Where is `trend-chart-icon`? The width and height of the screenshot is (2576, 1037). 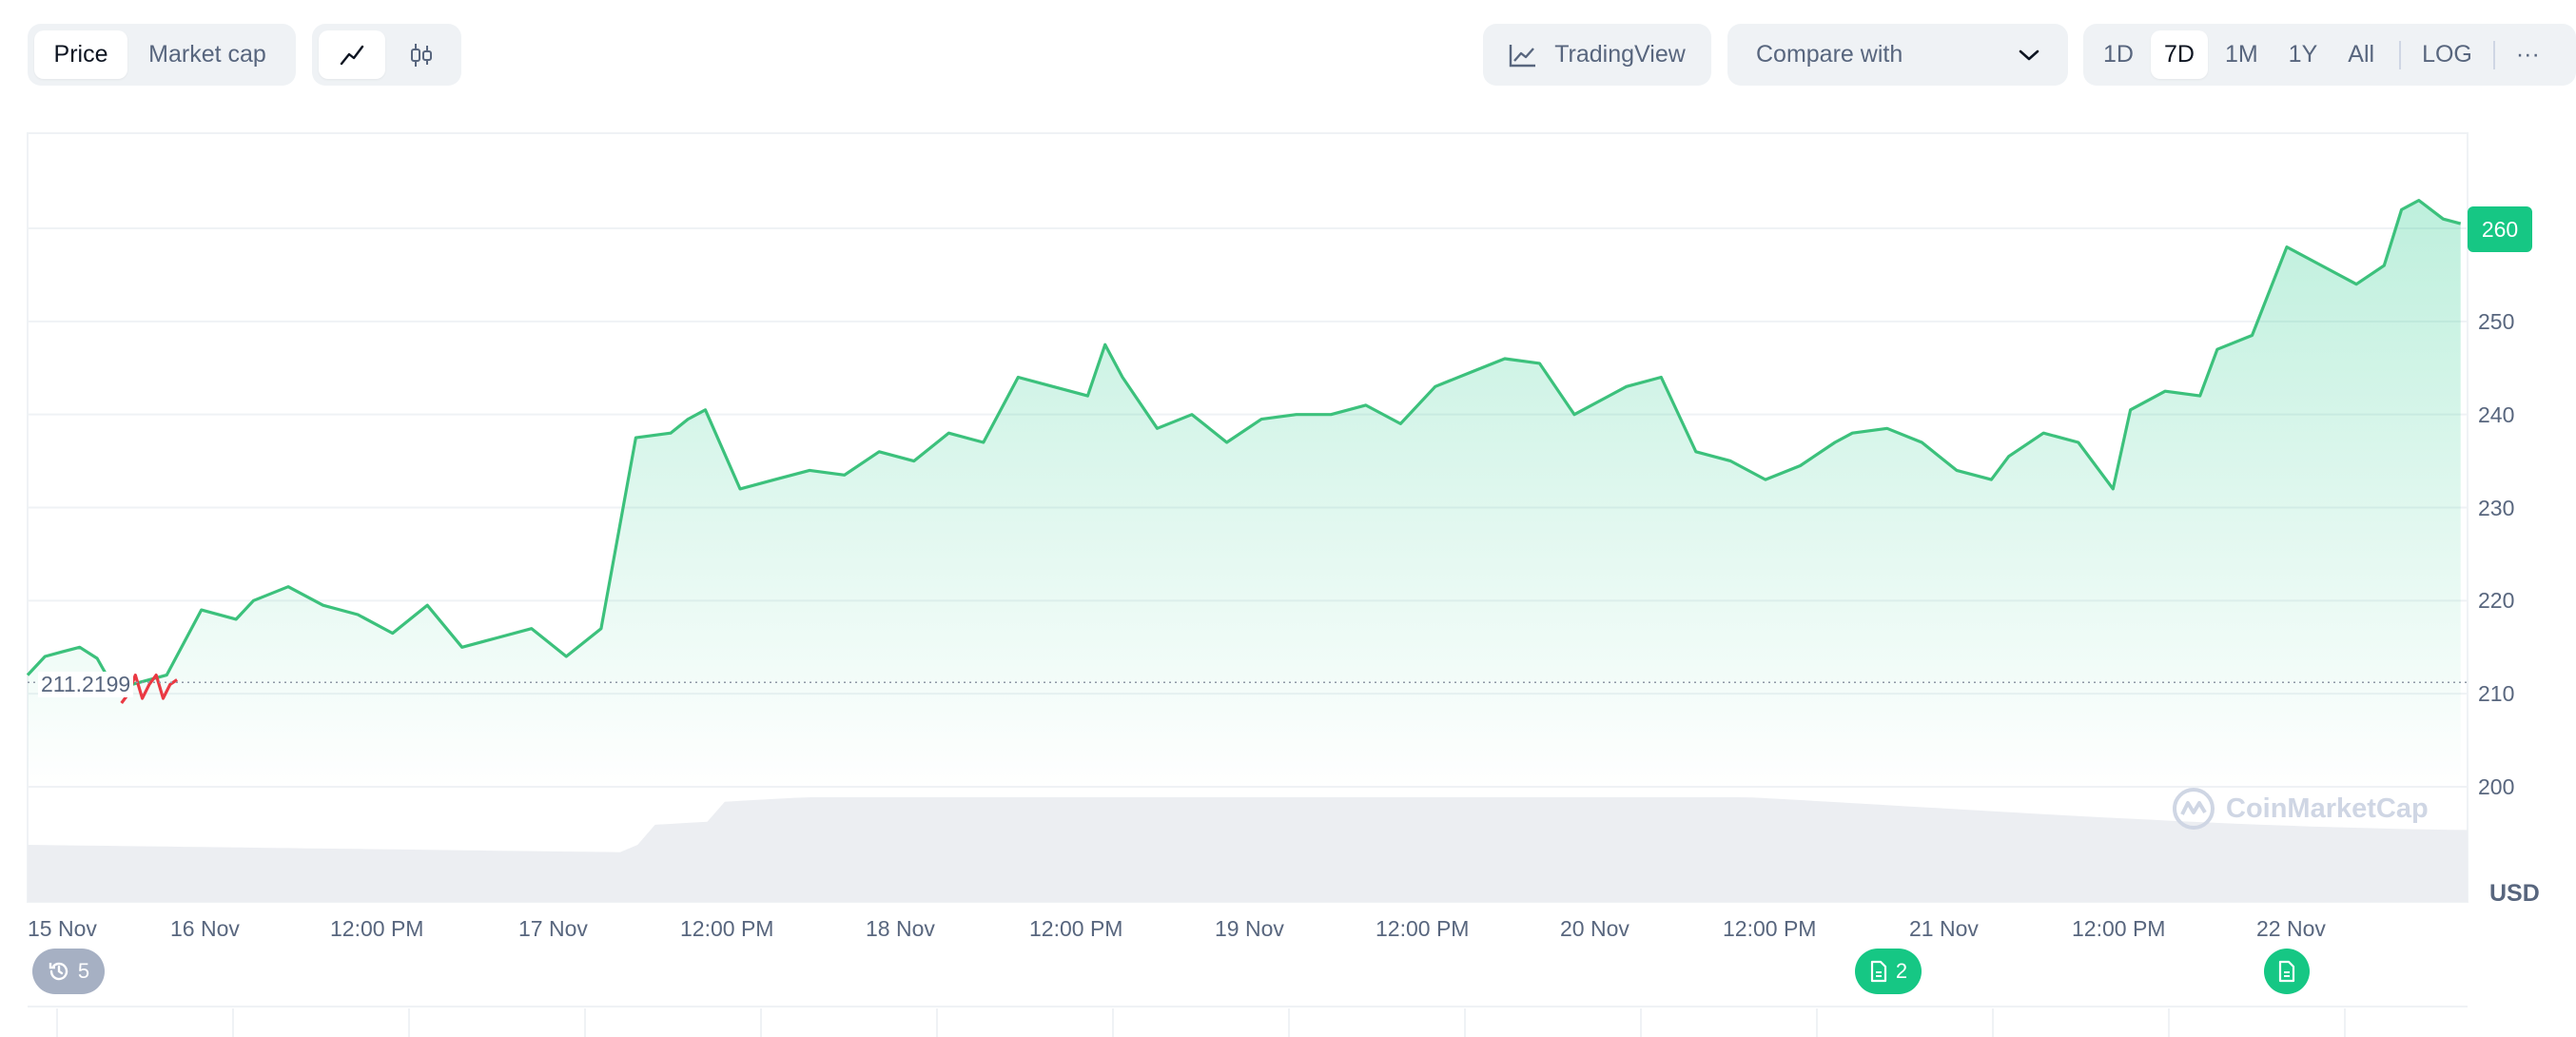
trend-chart-icon is located at coordinates (1523, 55).